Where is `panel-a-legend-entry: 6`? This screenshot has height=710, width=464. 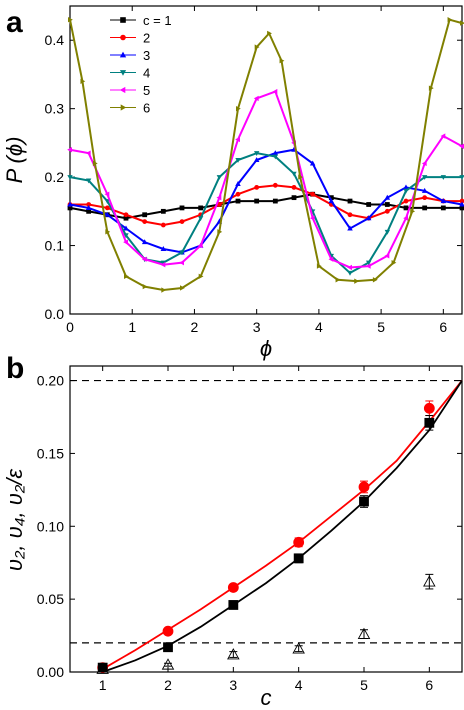 panel-a-legend-entry: 6 is located at coordinates (130, 108).